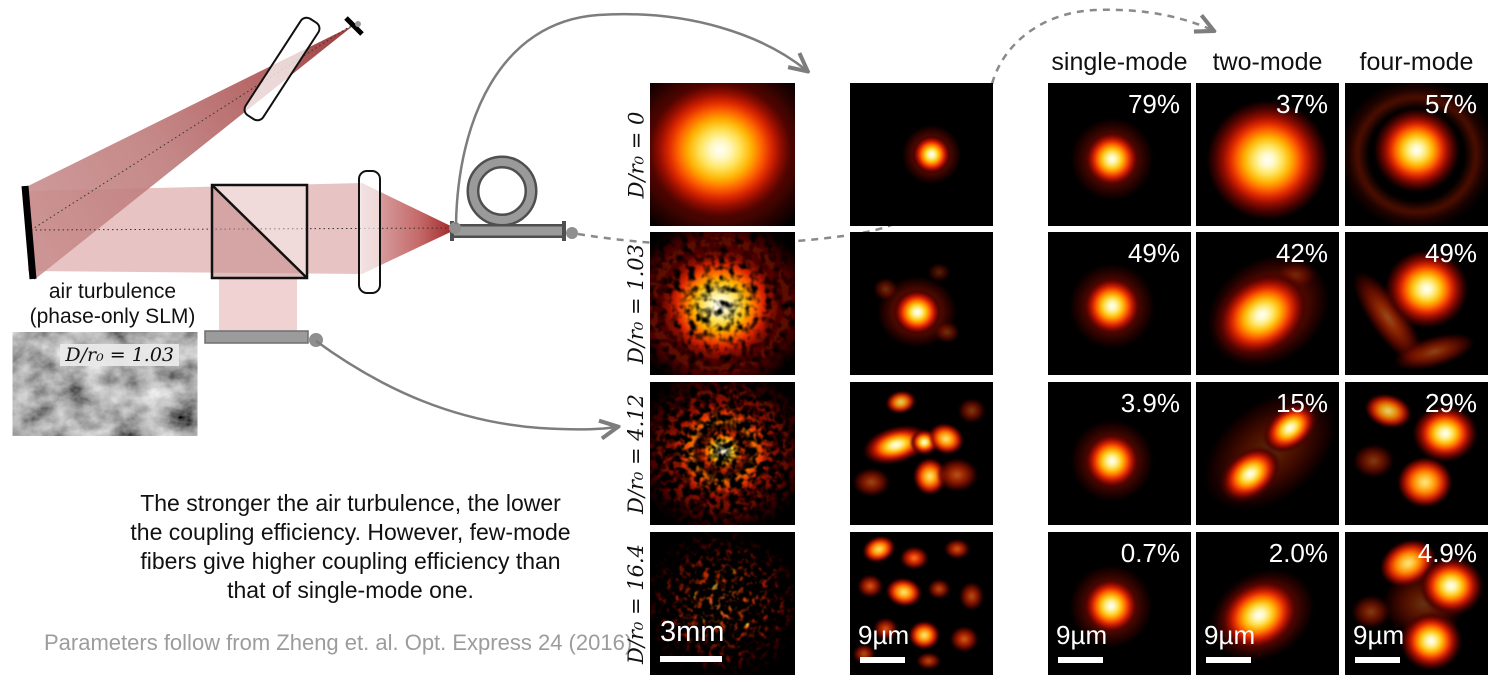 The height and width of the screenshot is (685, 1507). What do you see at coordinates (1450, 104) in the screenshot?
I see `efficiency-label: 57%` at bounding box center [1450, 104].